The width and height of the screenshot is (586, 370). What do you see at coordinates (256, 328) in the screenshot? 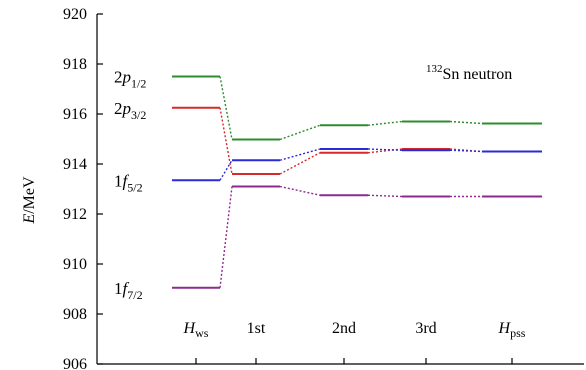
I see `x-tick-label: 1st` at bounding box center [256, 328].